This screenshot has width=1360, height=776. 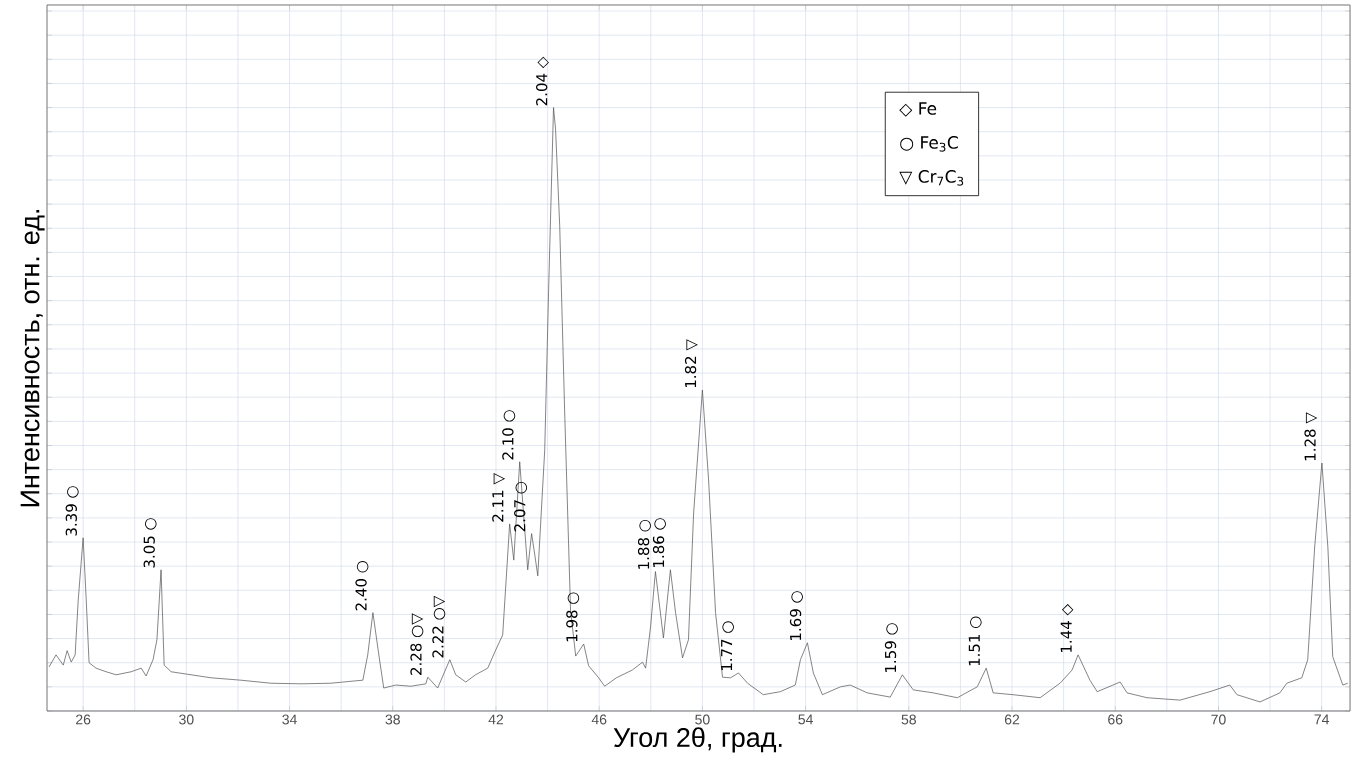 I want to click on x-tick-label: 66, so click(x=1115, y=719).